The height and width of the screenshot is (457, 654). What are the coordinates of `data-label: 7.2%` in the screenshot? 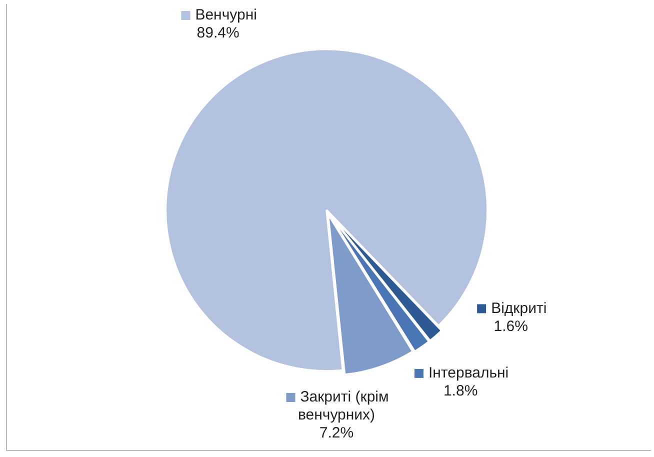 It's located at (336, 433).